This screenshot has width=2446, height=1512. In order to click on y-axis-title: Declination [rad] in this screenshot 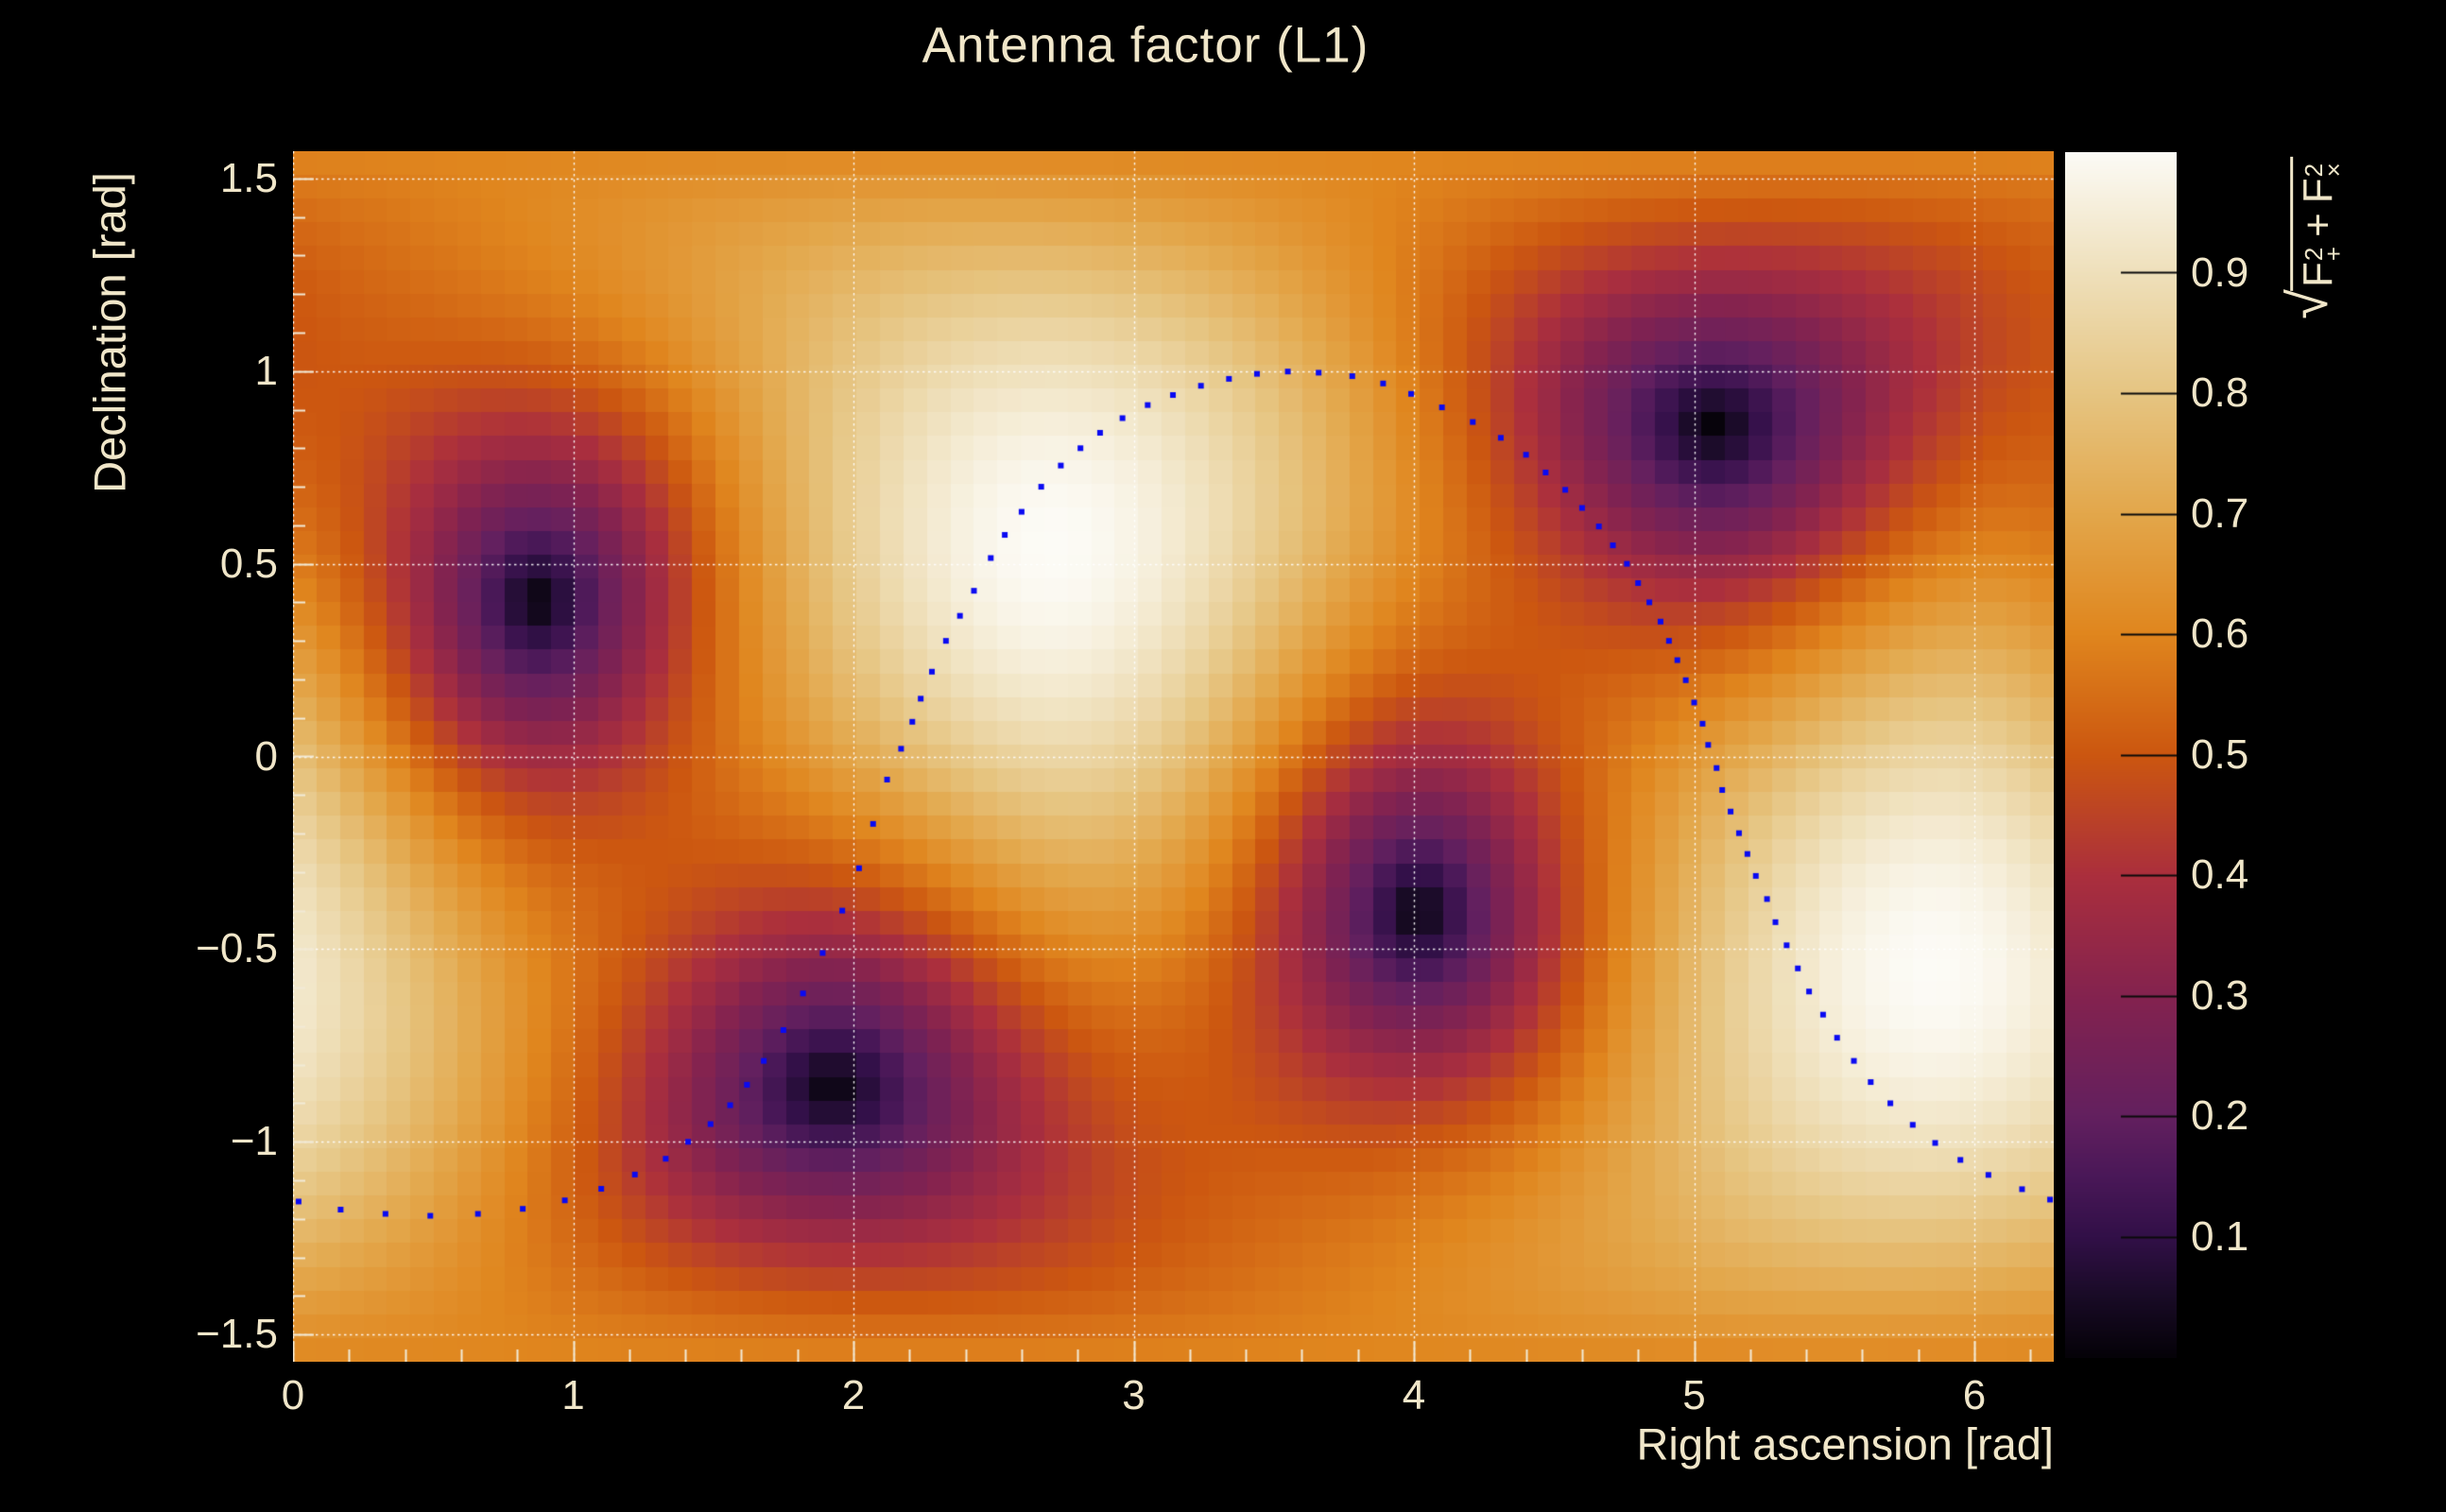, I will do `click(109, 332)`.